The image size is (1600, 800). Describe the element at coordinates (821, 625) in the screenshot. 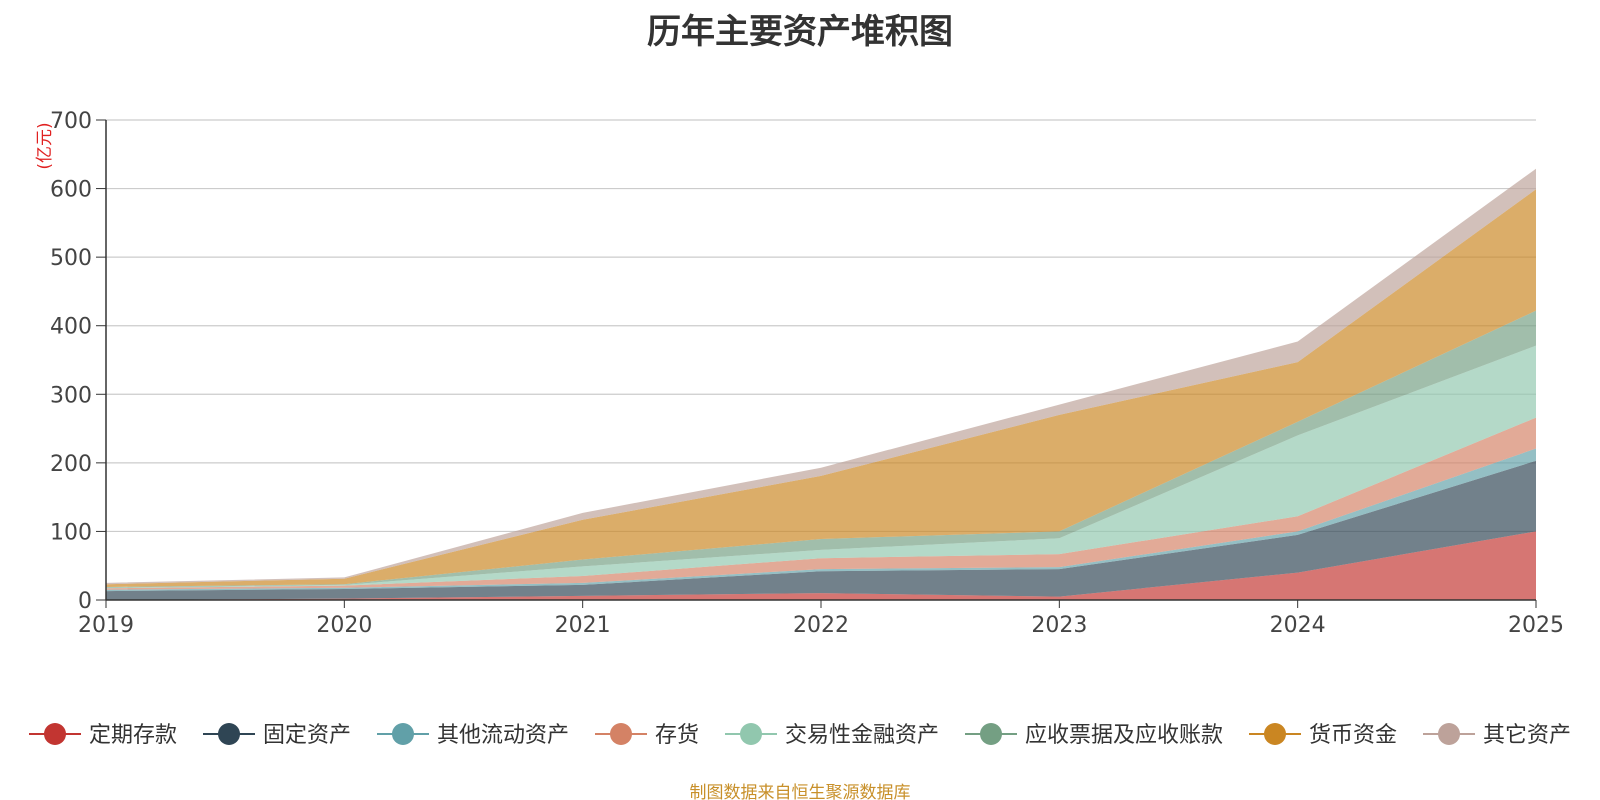

I see `x-tick-label: 2022` at that location.